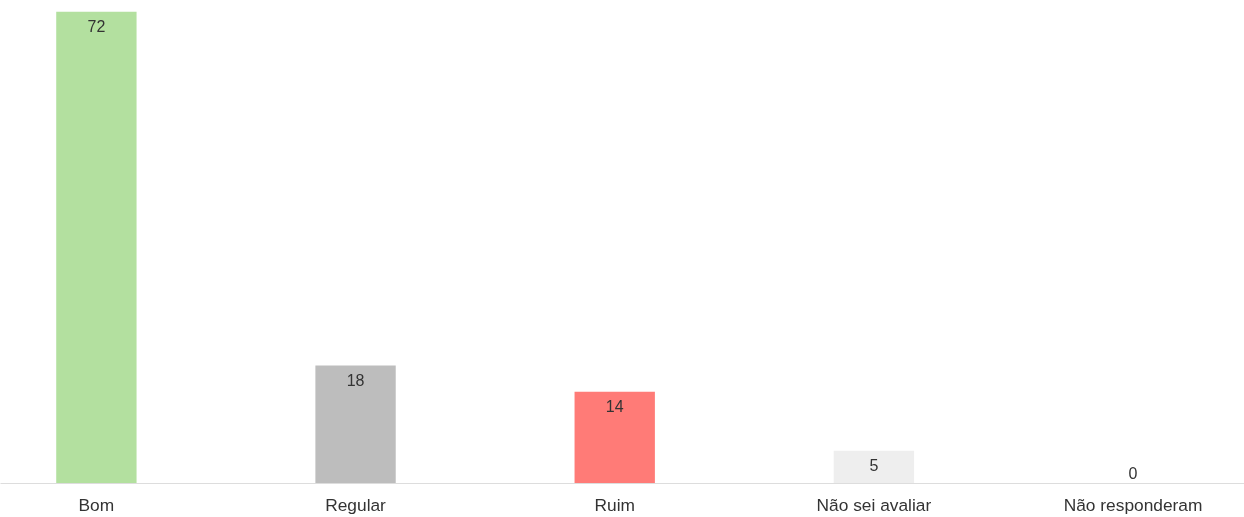  Describe the element at coordinates (96, 26) in the screenshot. I see `data-label: 72` at that location.